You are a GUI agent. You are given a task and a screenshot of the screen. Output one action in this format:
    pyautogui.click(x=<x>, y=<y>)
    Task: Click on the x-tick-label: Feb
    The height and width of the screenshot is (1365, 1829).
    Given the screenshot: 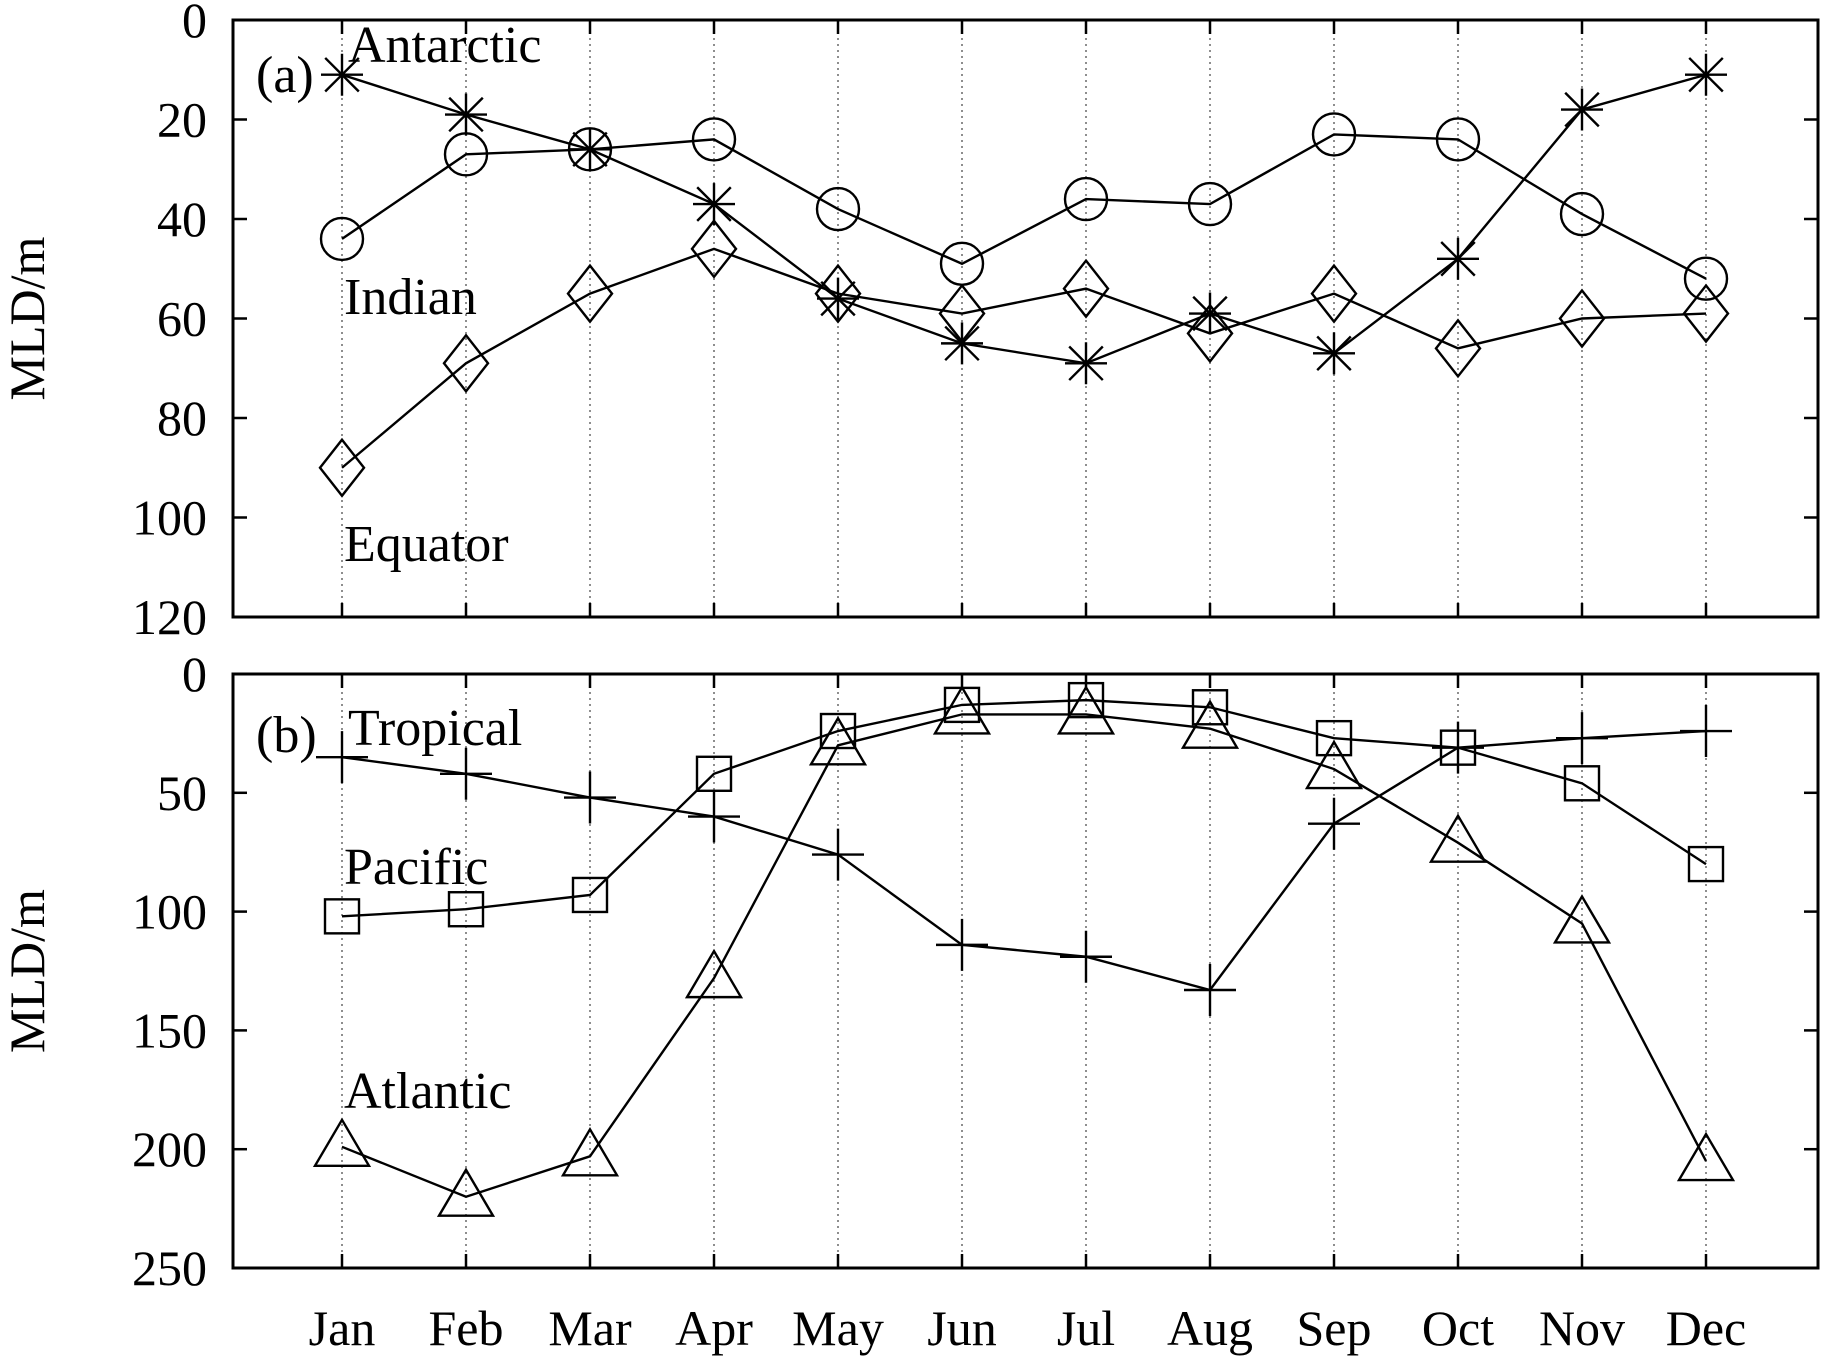 What is the action you would take?
    pyautogui.click(x=466, y=1328)
    